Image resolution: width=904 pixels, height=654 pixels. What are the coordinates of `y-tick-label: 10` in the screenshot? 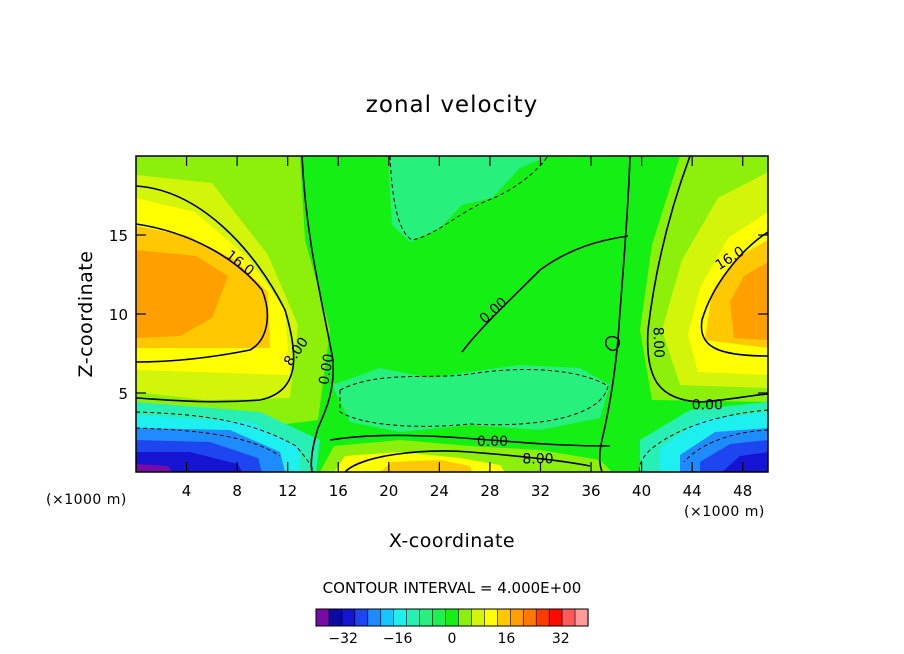 It's located at (118, 315).